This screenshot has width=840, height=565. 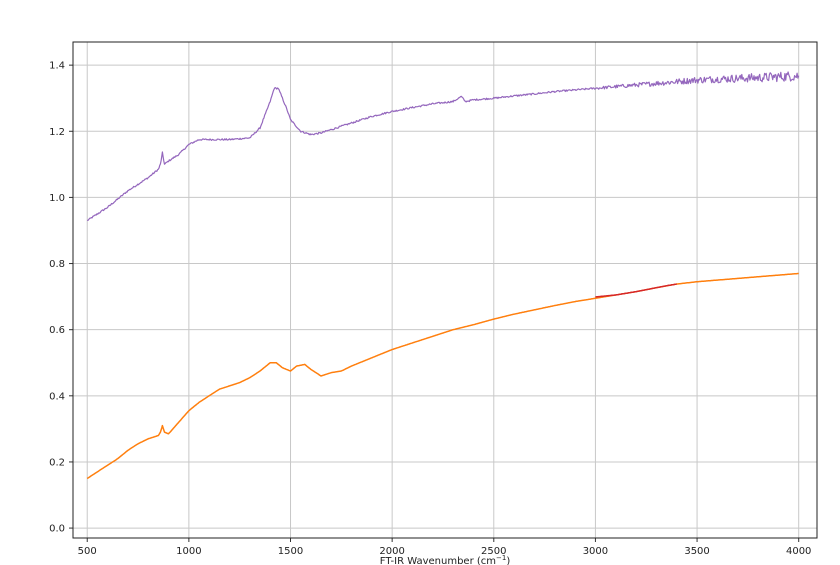 What do you see at coordinates (696, 551) in the screenshot?
I see `x-tick-label: 3500` at bounding box center [696, 551].